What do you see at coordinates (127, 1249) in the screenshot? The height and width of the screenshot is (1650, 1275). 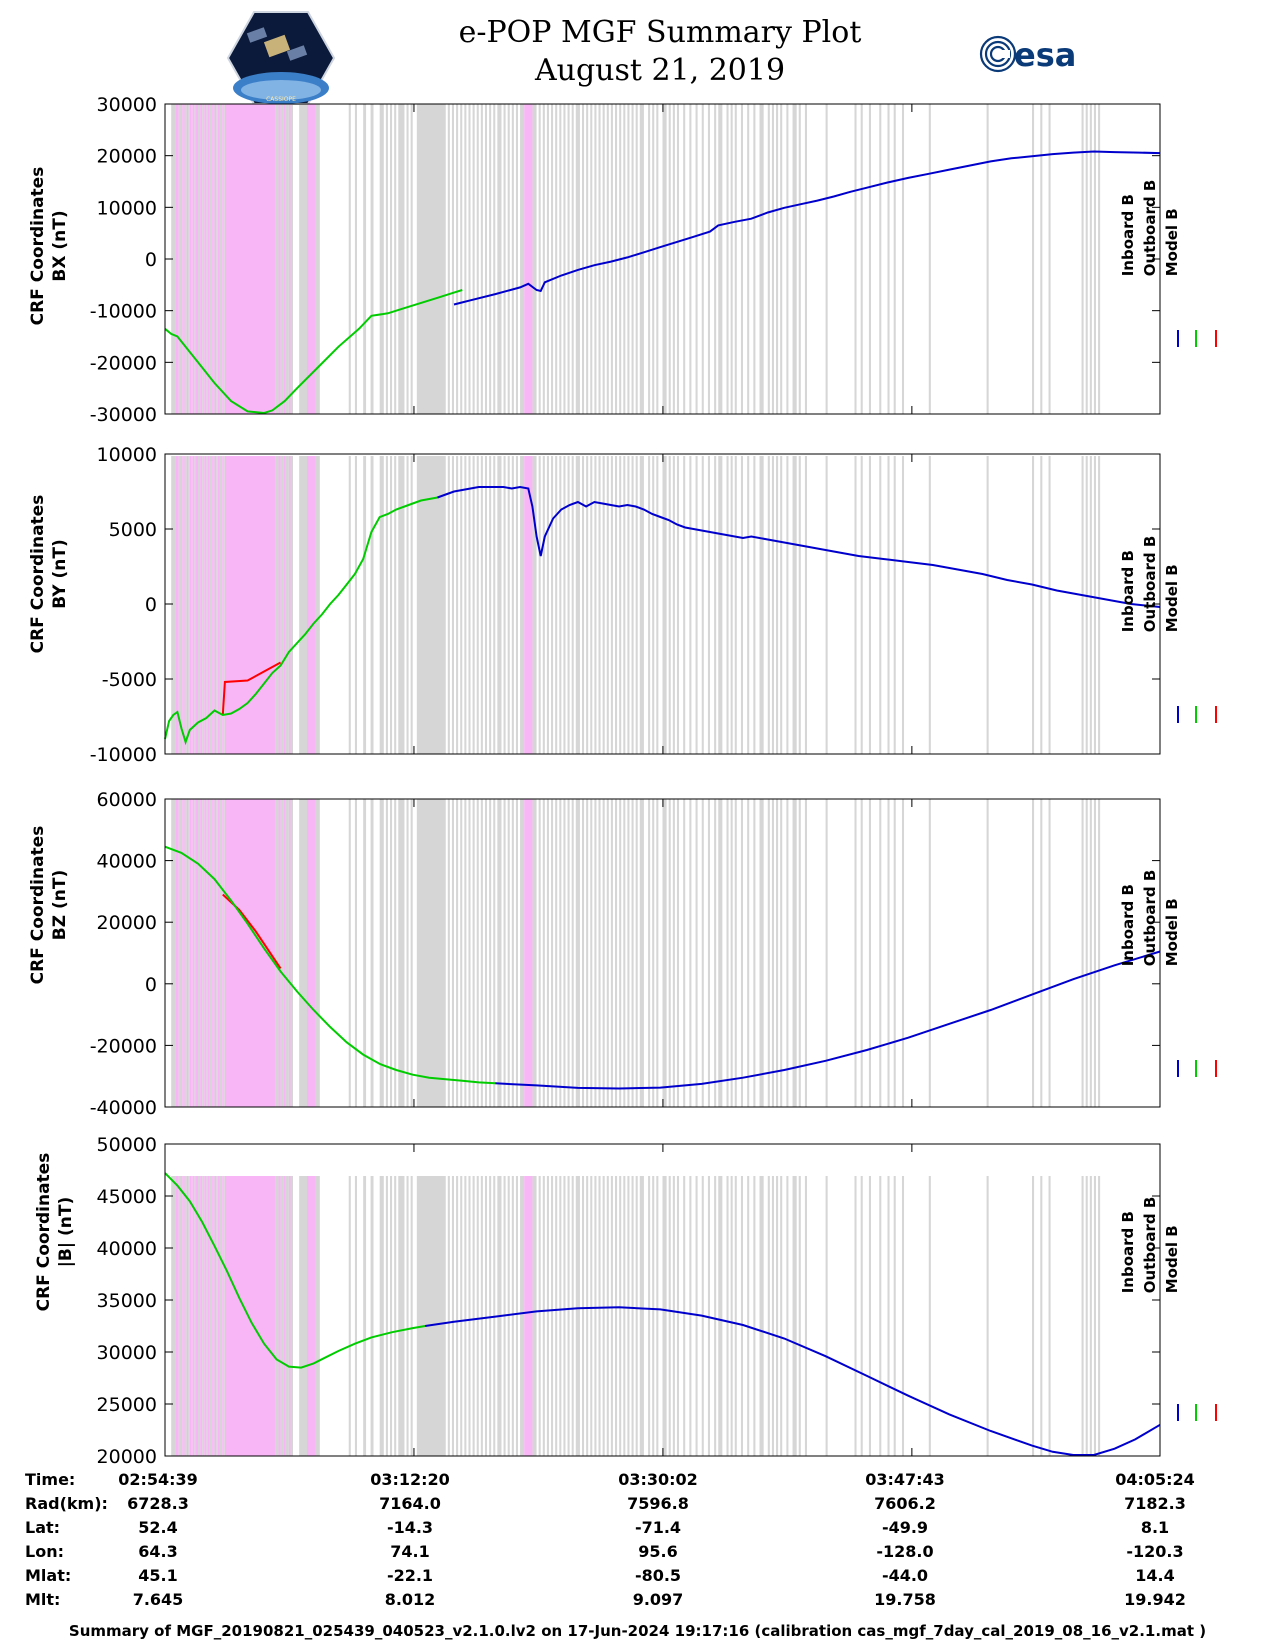 I see `y-tick-label: 40000` at bounding box center [127, 1249].